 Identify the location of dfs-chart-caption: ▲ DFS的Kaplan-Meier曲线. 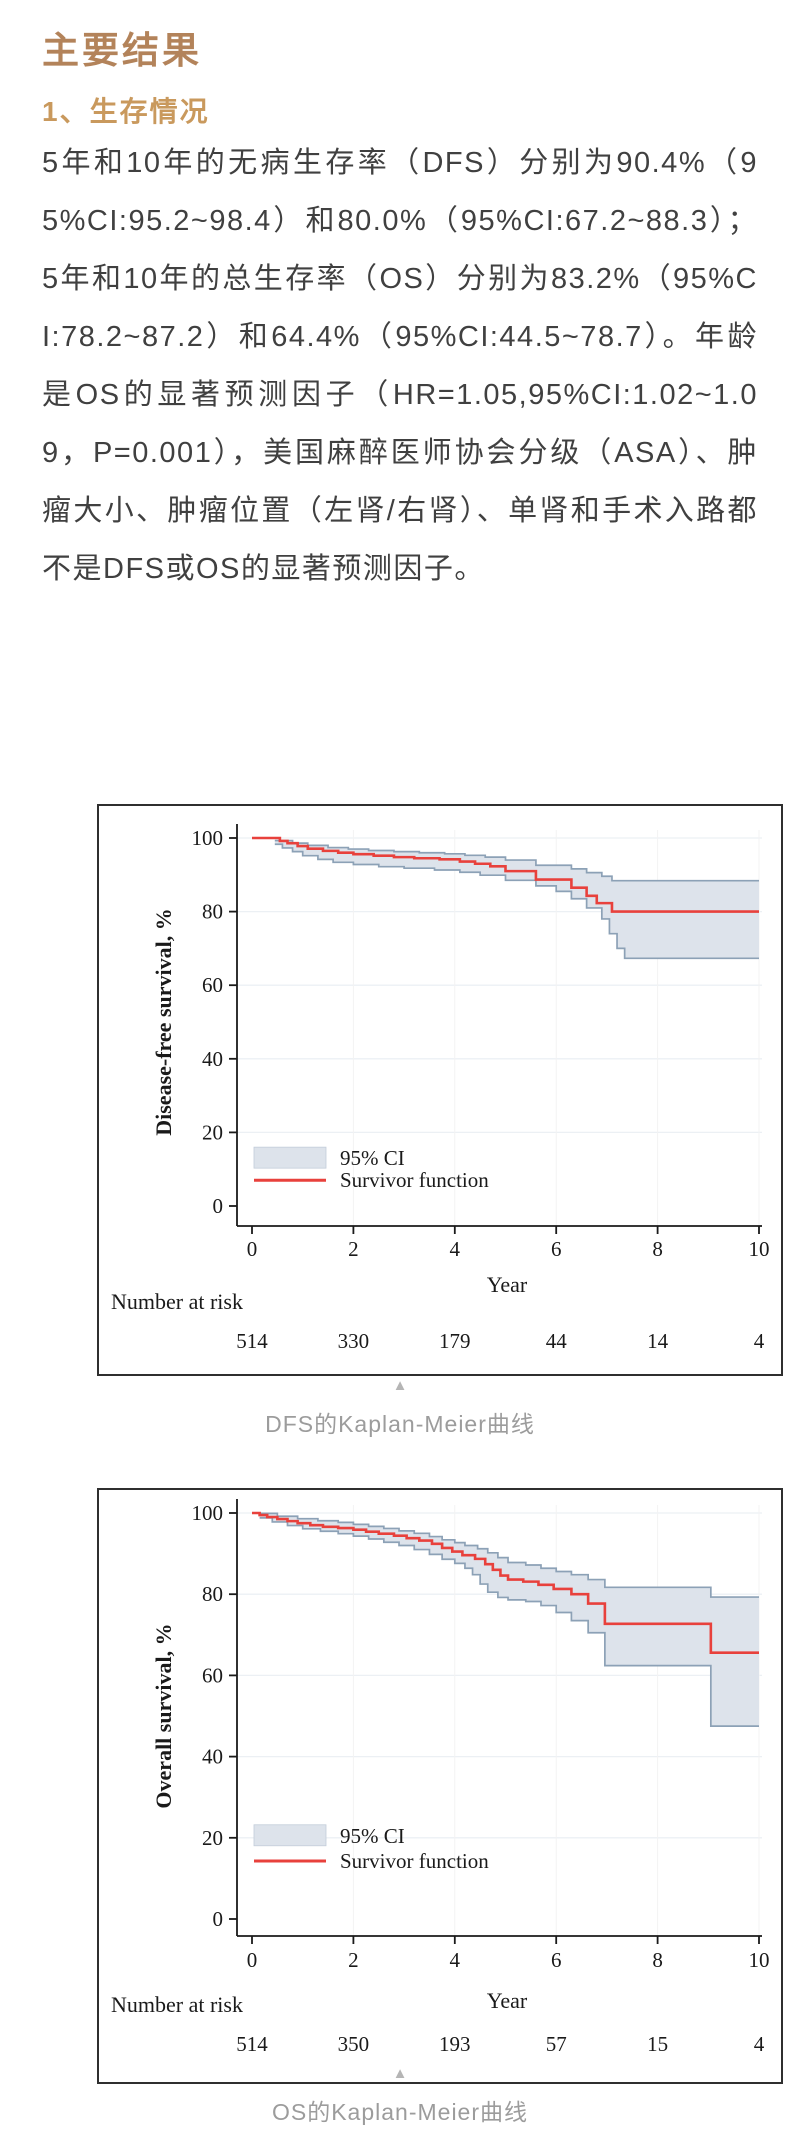
(400, 1408).